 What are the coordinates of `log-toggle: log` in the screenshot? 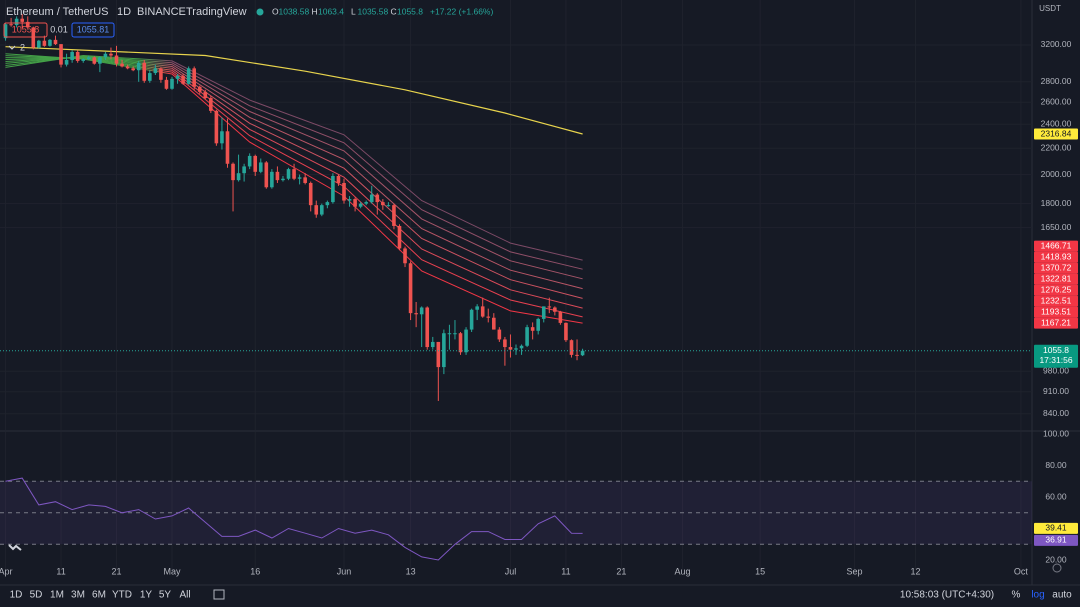 It's located at (1037, 595).